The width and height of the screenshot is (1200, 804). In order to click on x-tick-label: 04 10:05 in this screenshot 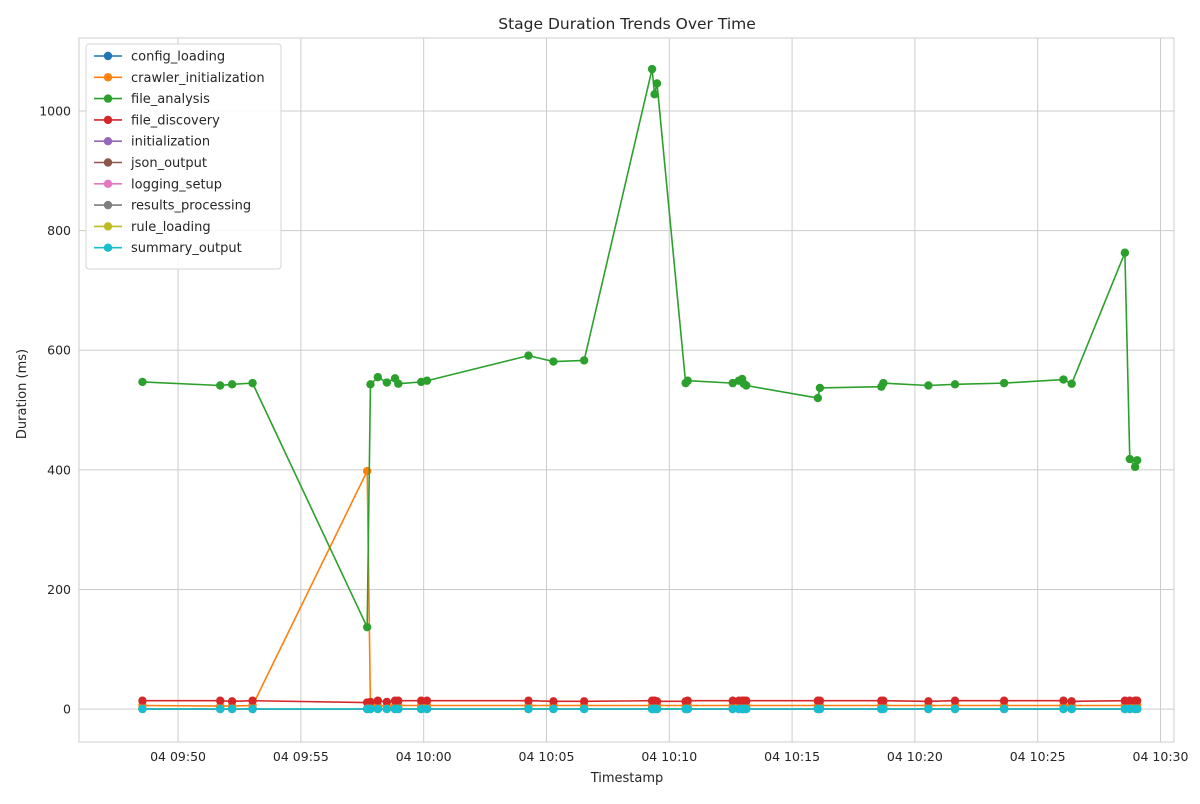, I will do `click(547, 756)`.